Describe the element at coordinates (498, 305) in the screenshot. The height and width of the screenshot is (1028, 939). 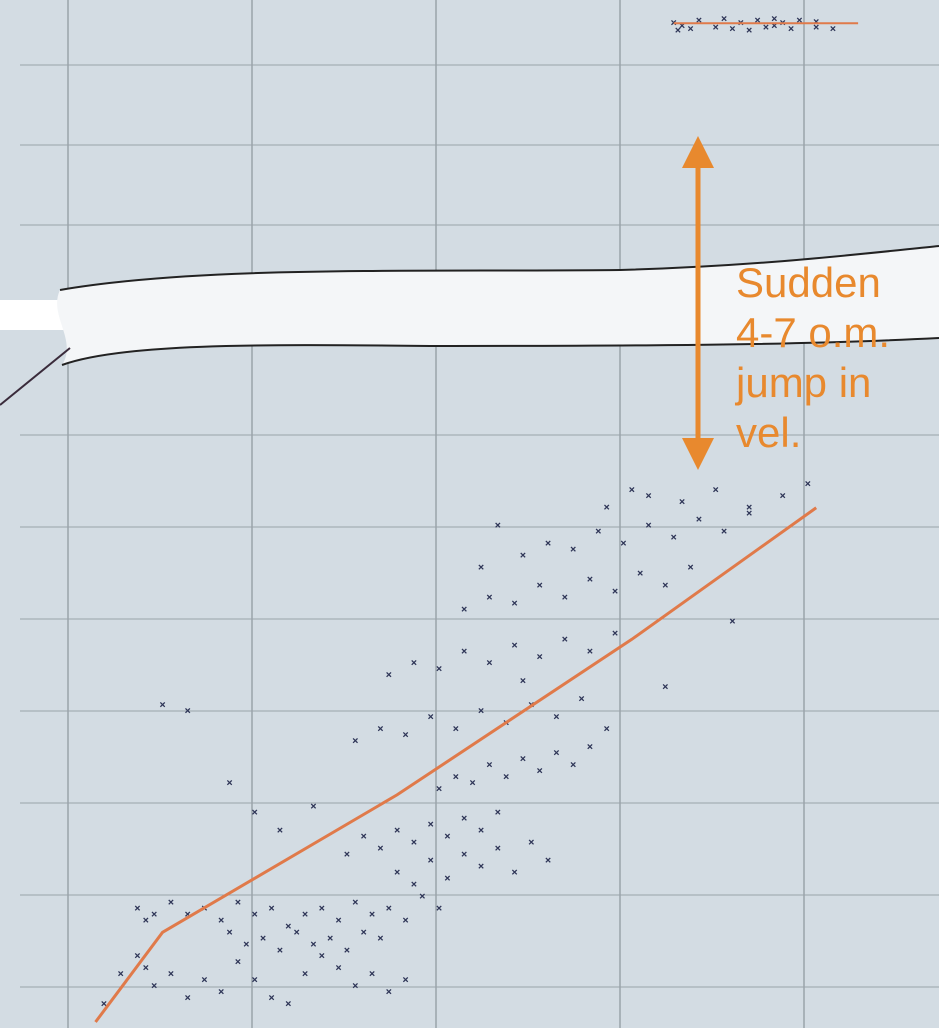
I see `axis-break-band` at that location.